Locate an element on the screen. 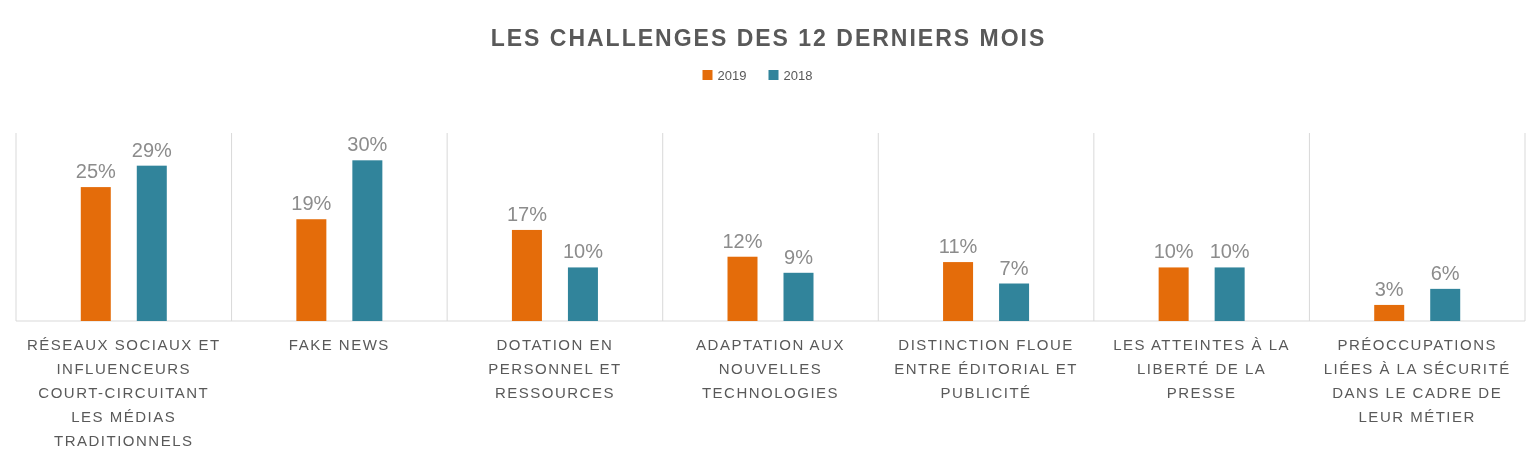  x-tick-label: DOTATION EN PERSONNEL ET RESSOURCES is located at coordinates (555, 368).